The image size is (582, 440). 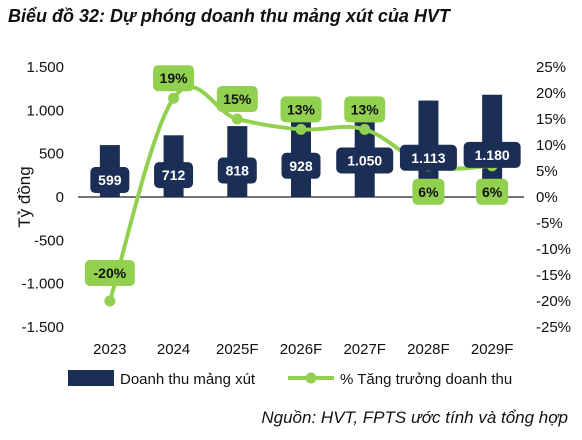 I want to click on y2-tick-label: -5%, so click(x=549, y=223).